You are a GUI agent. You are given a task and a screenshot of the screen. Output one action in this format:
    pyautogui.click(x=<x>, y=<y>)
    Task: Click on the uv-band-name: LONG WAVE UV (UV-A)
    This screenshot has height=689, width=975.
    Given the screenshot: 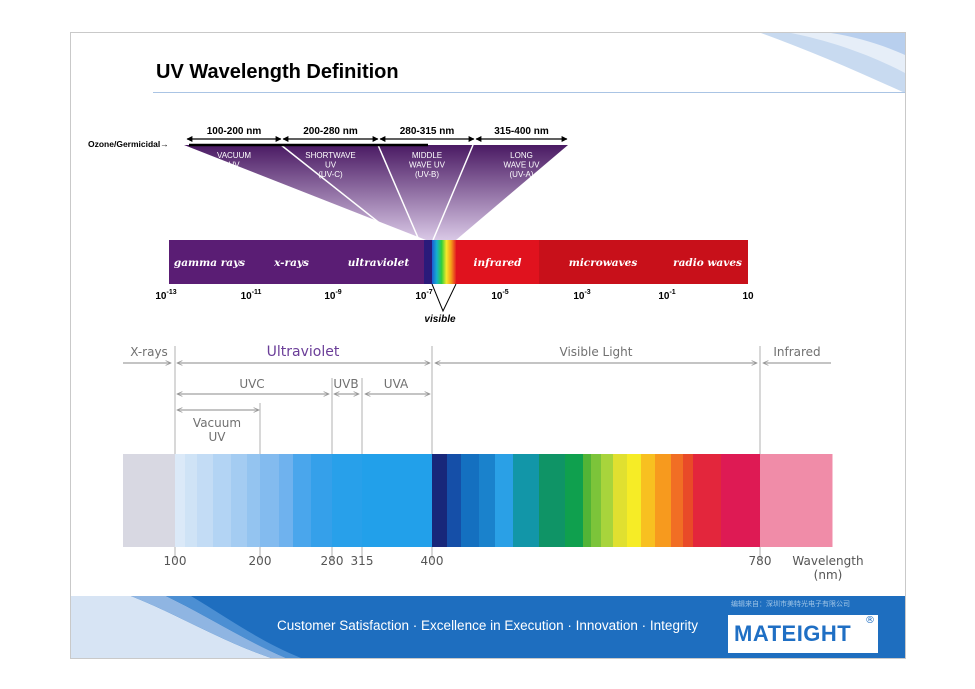 What is the action you would take?
    pyautogui.click(x=521, y=165)
    